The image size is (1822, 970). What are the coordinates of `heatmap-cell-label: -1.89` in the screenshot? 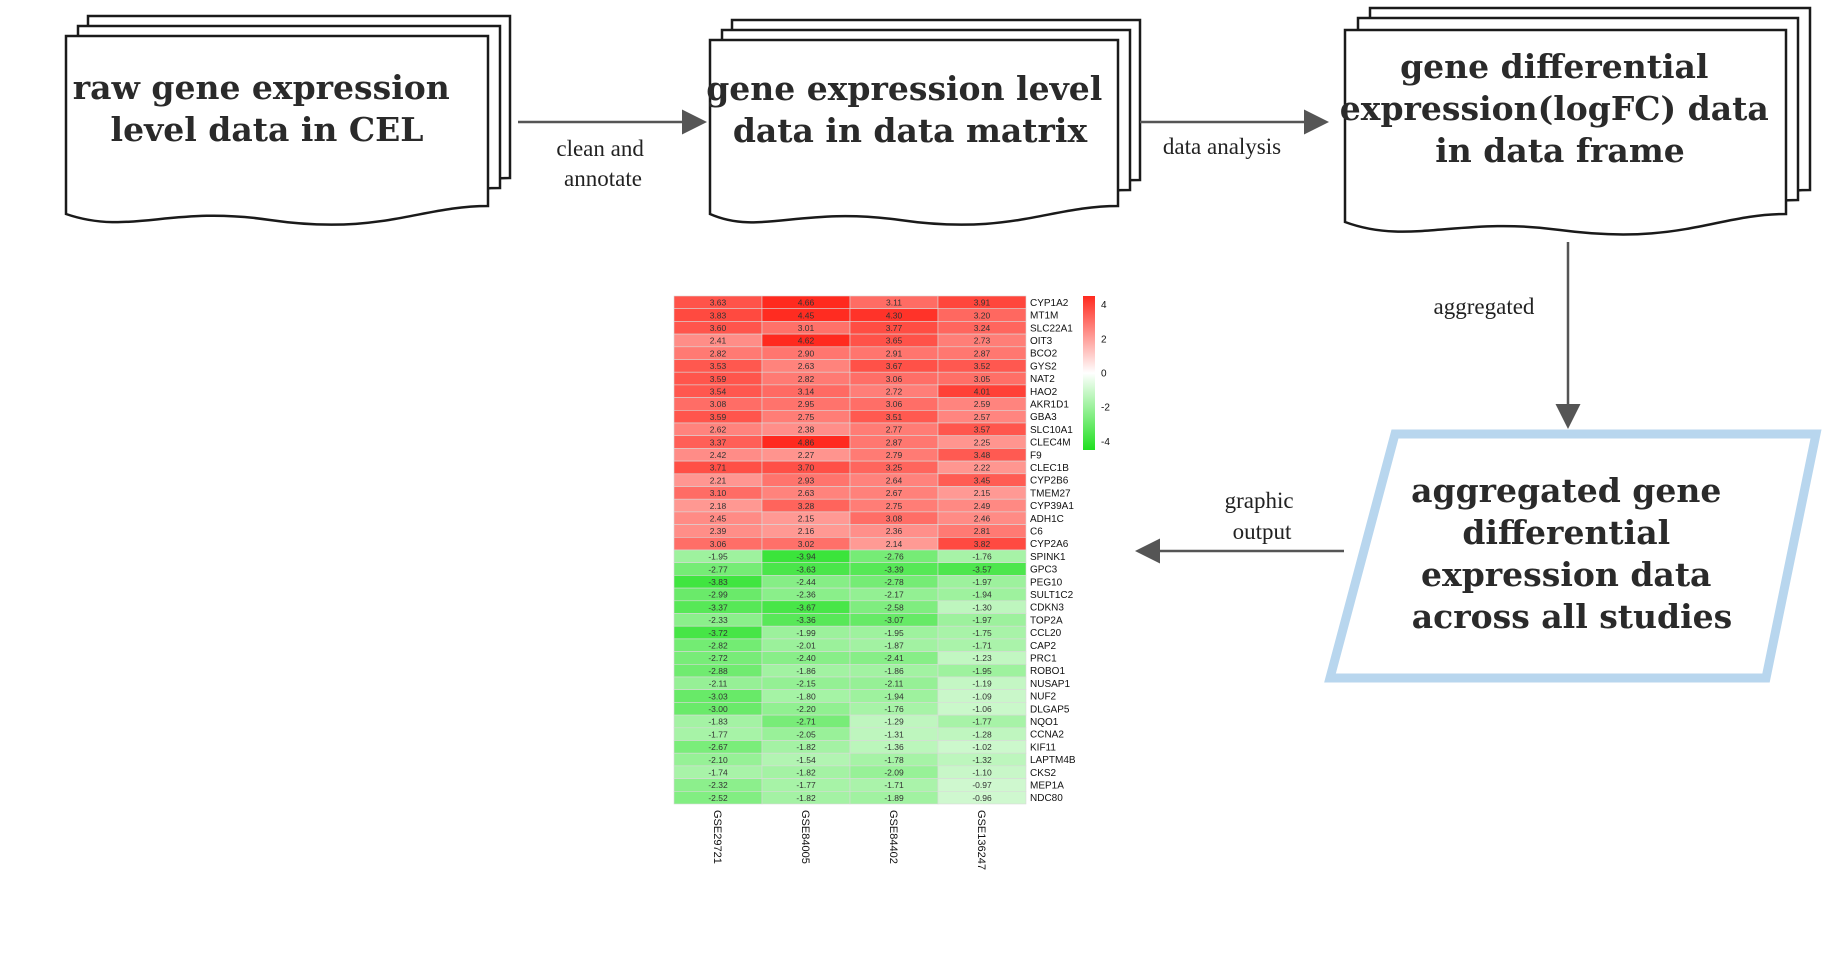 It's located at (894, 798).